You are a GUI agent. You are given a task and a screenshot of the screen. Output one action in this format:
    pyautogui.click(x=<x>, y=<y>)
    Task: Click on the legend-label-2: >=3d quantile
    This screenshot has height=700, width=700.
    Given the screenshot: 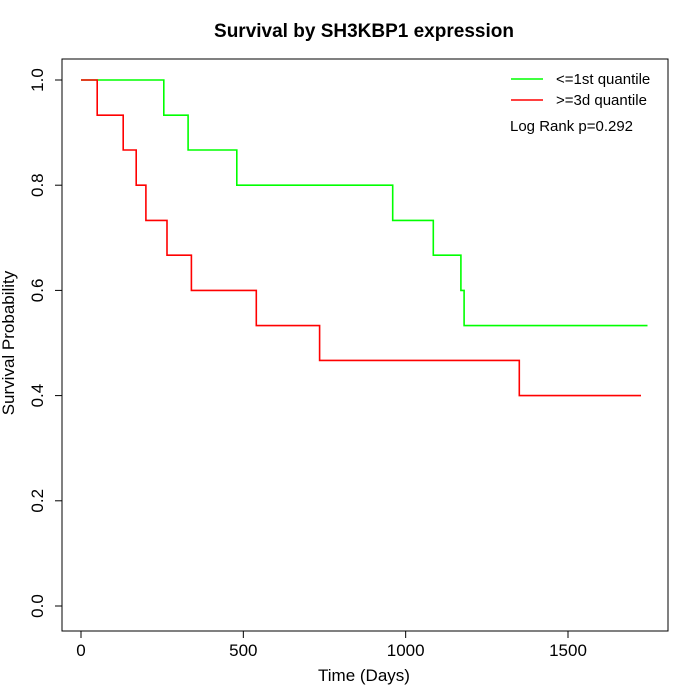 What is the action you would take?
    pyautogui.click(x=601, y=100)
    